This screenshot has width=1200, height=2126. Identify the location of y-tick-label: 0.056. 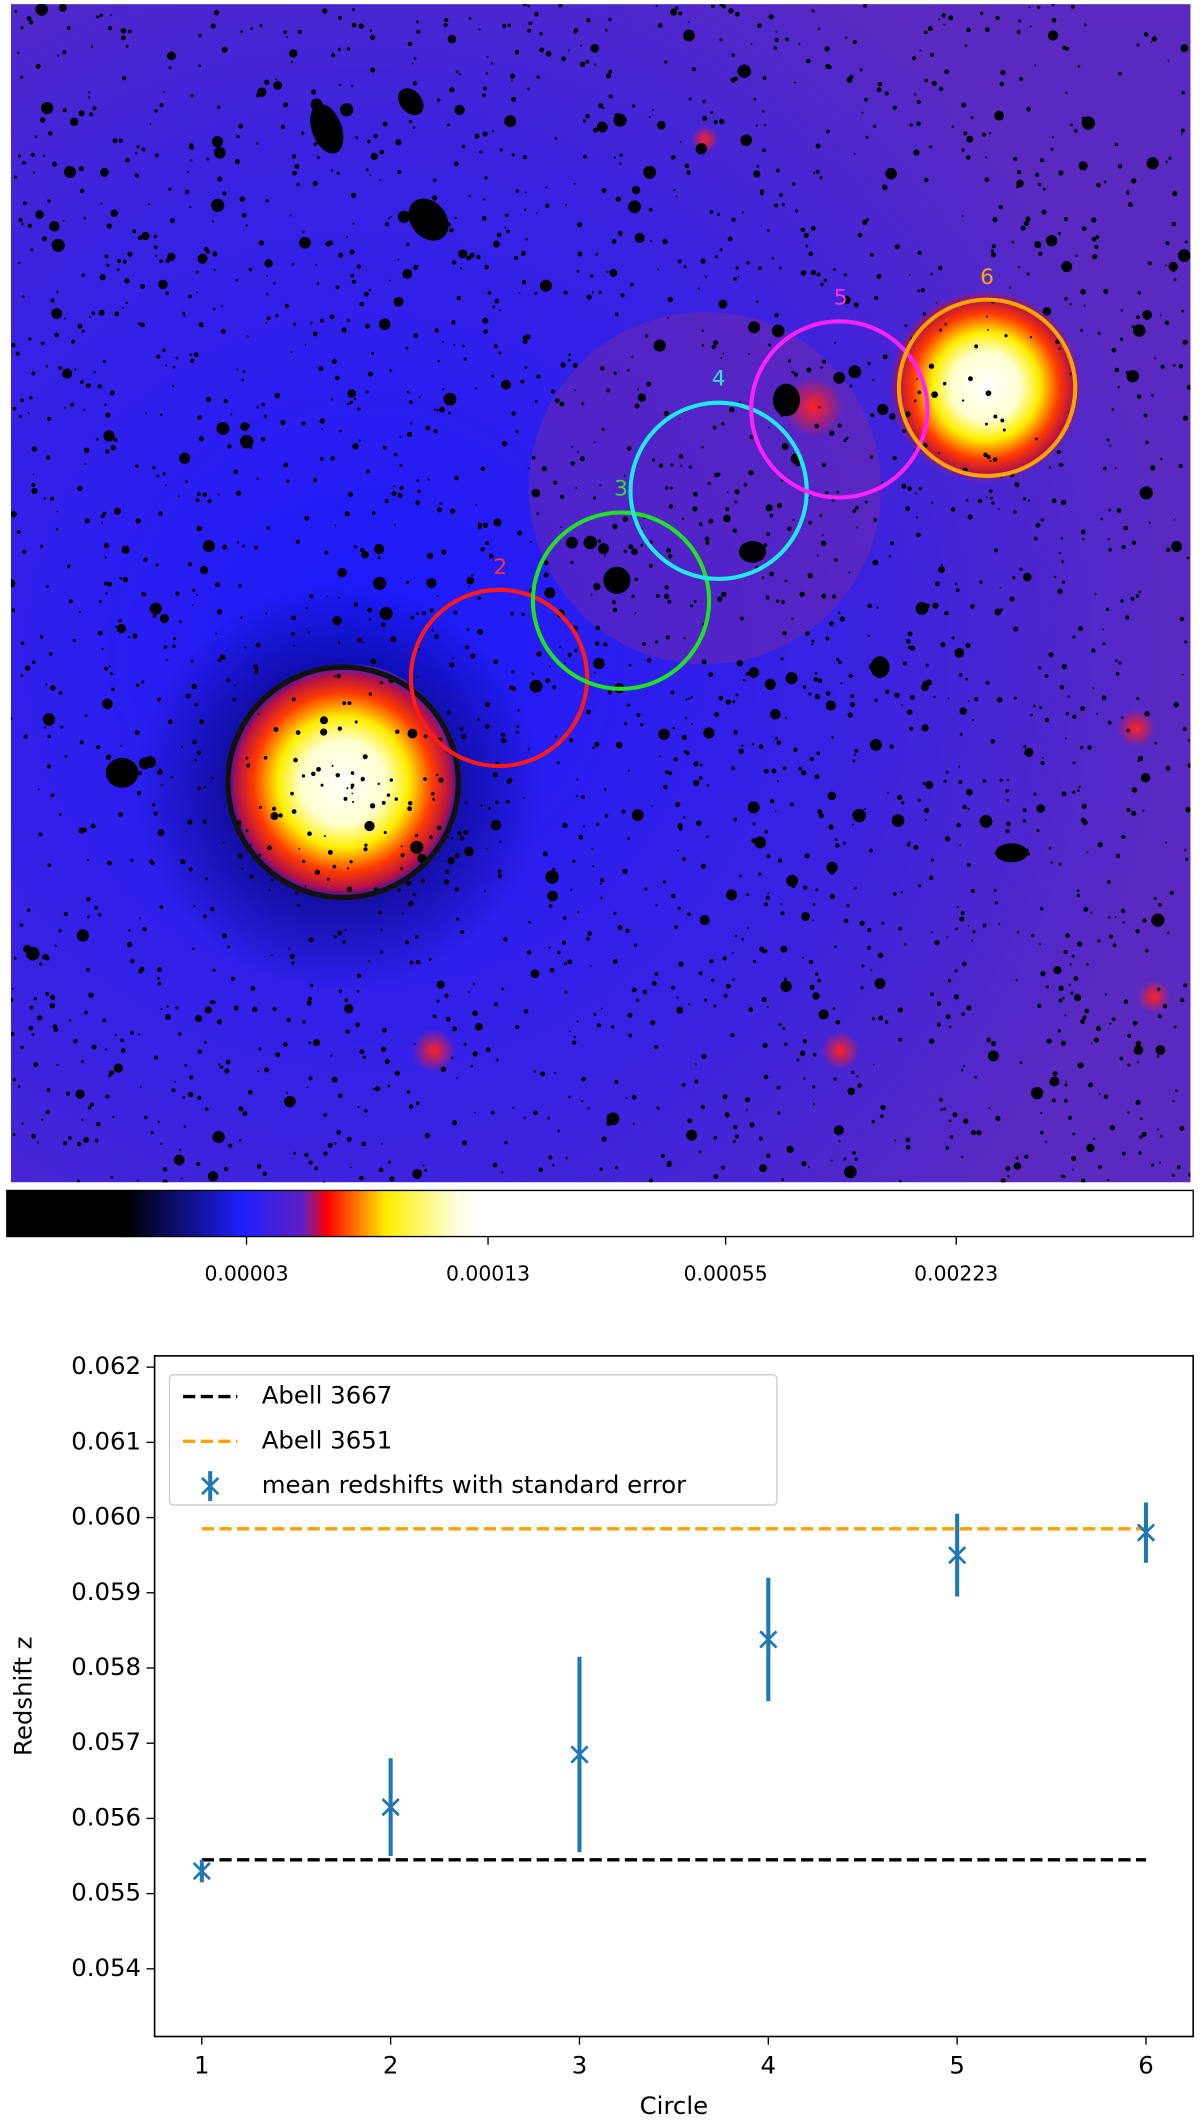
(106, 1816).